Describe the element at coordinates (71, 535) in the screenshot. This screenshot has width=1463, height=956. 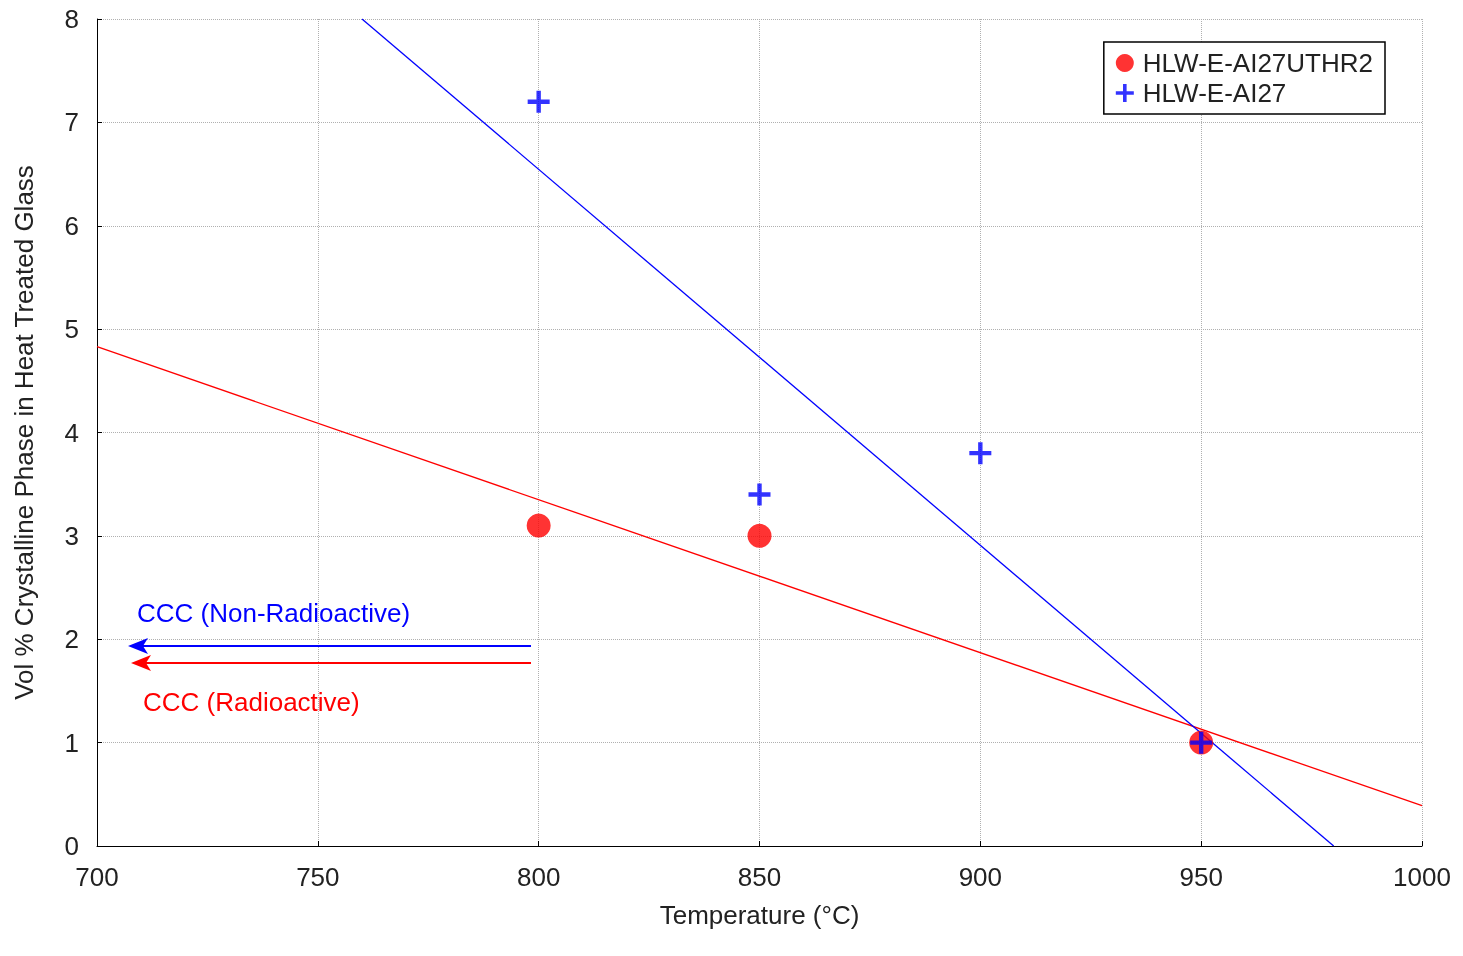
I see `y-tick-label: 3` at that location.